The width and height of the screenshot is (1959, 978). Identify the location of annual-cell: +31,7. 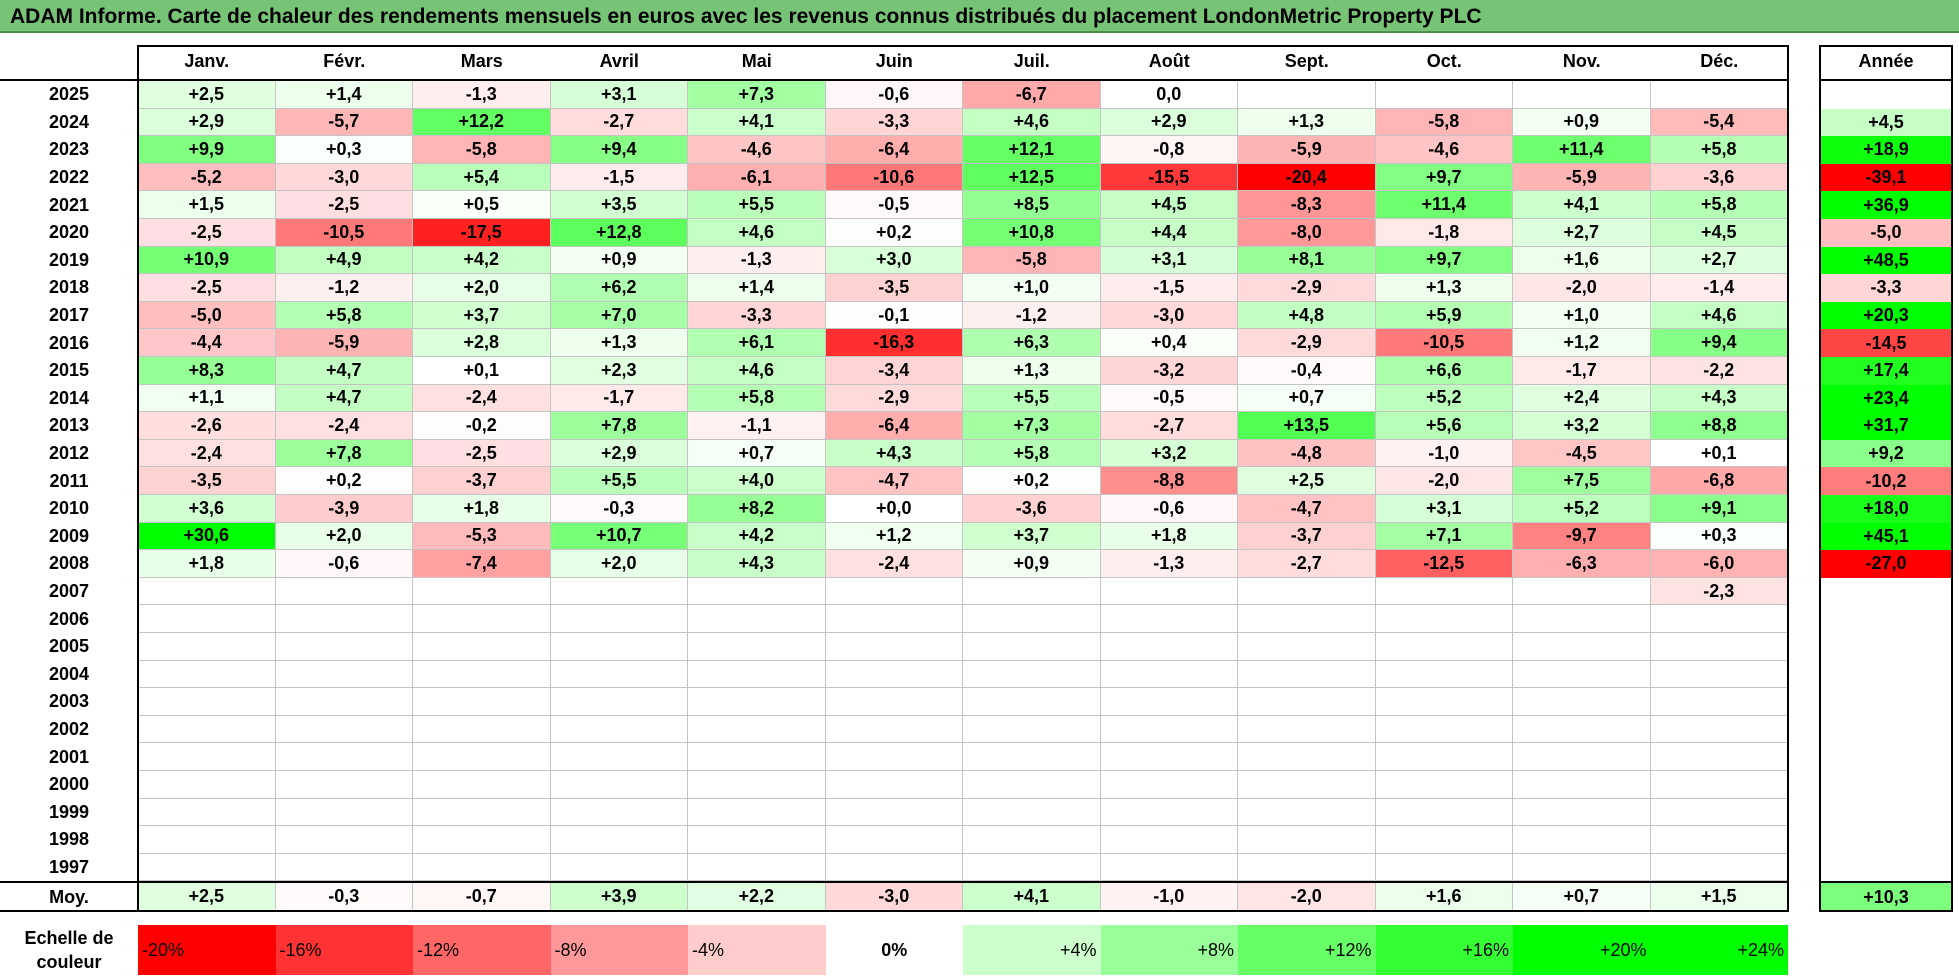
(1886, 426).